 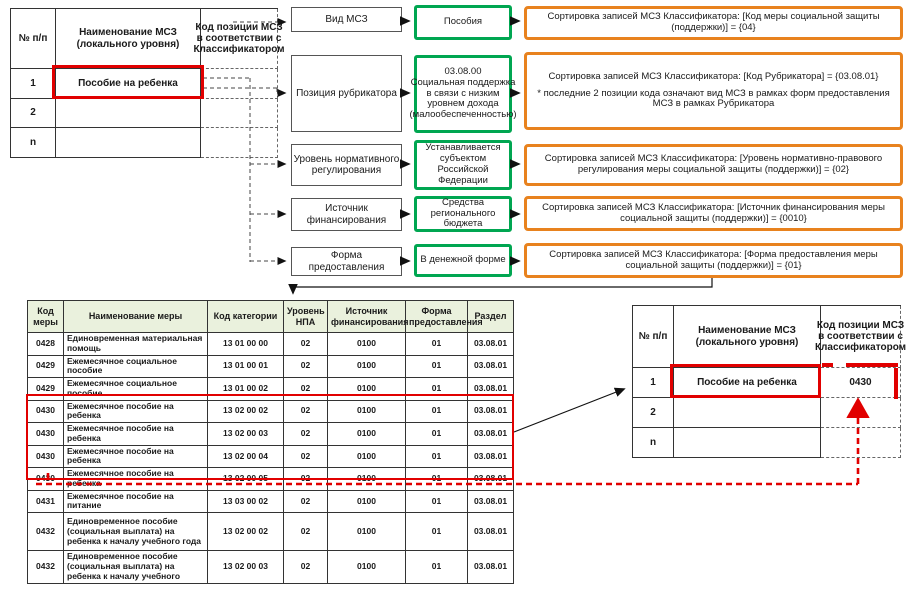 I want to click on header-cell-num: № п/п, so click(x=33, y=39).